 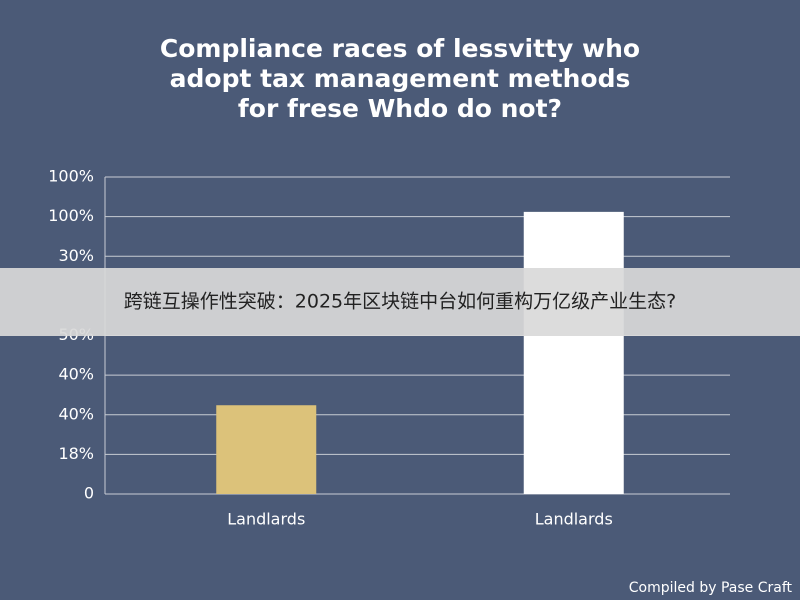 What do you see at coordinates (400, 108) in the screenshot?
I see `title-line: for frese Whdo do not?` at bounding box center [400, 108].